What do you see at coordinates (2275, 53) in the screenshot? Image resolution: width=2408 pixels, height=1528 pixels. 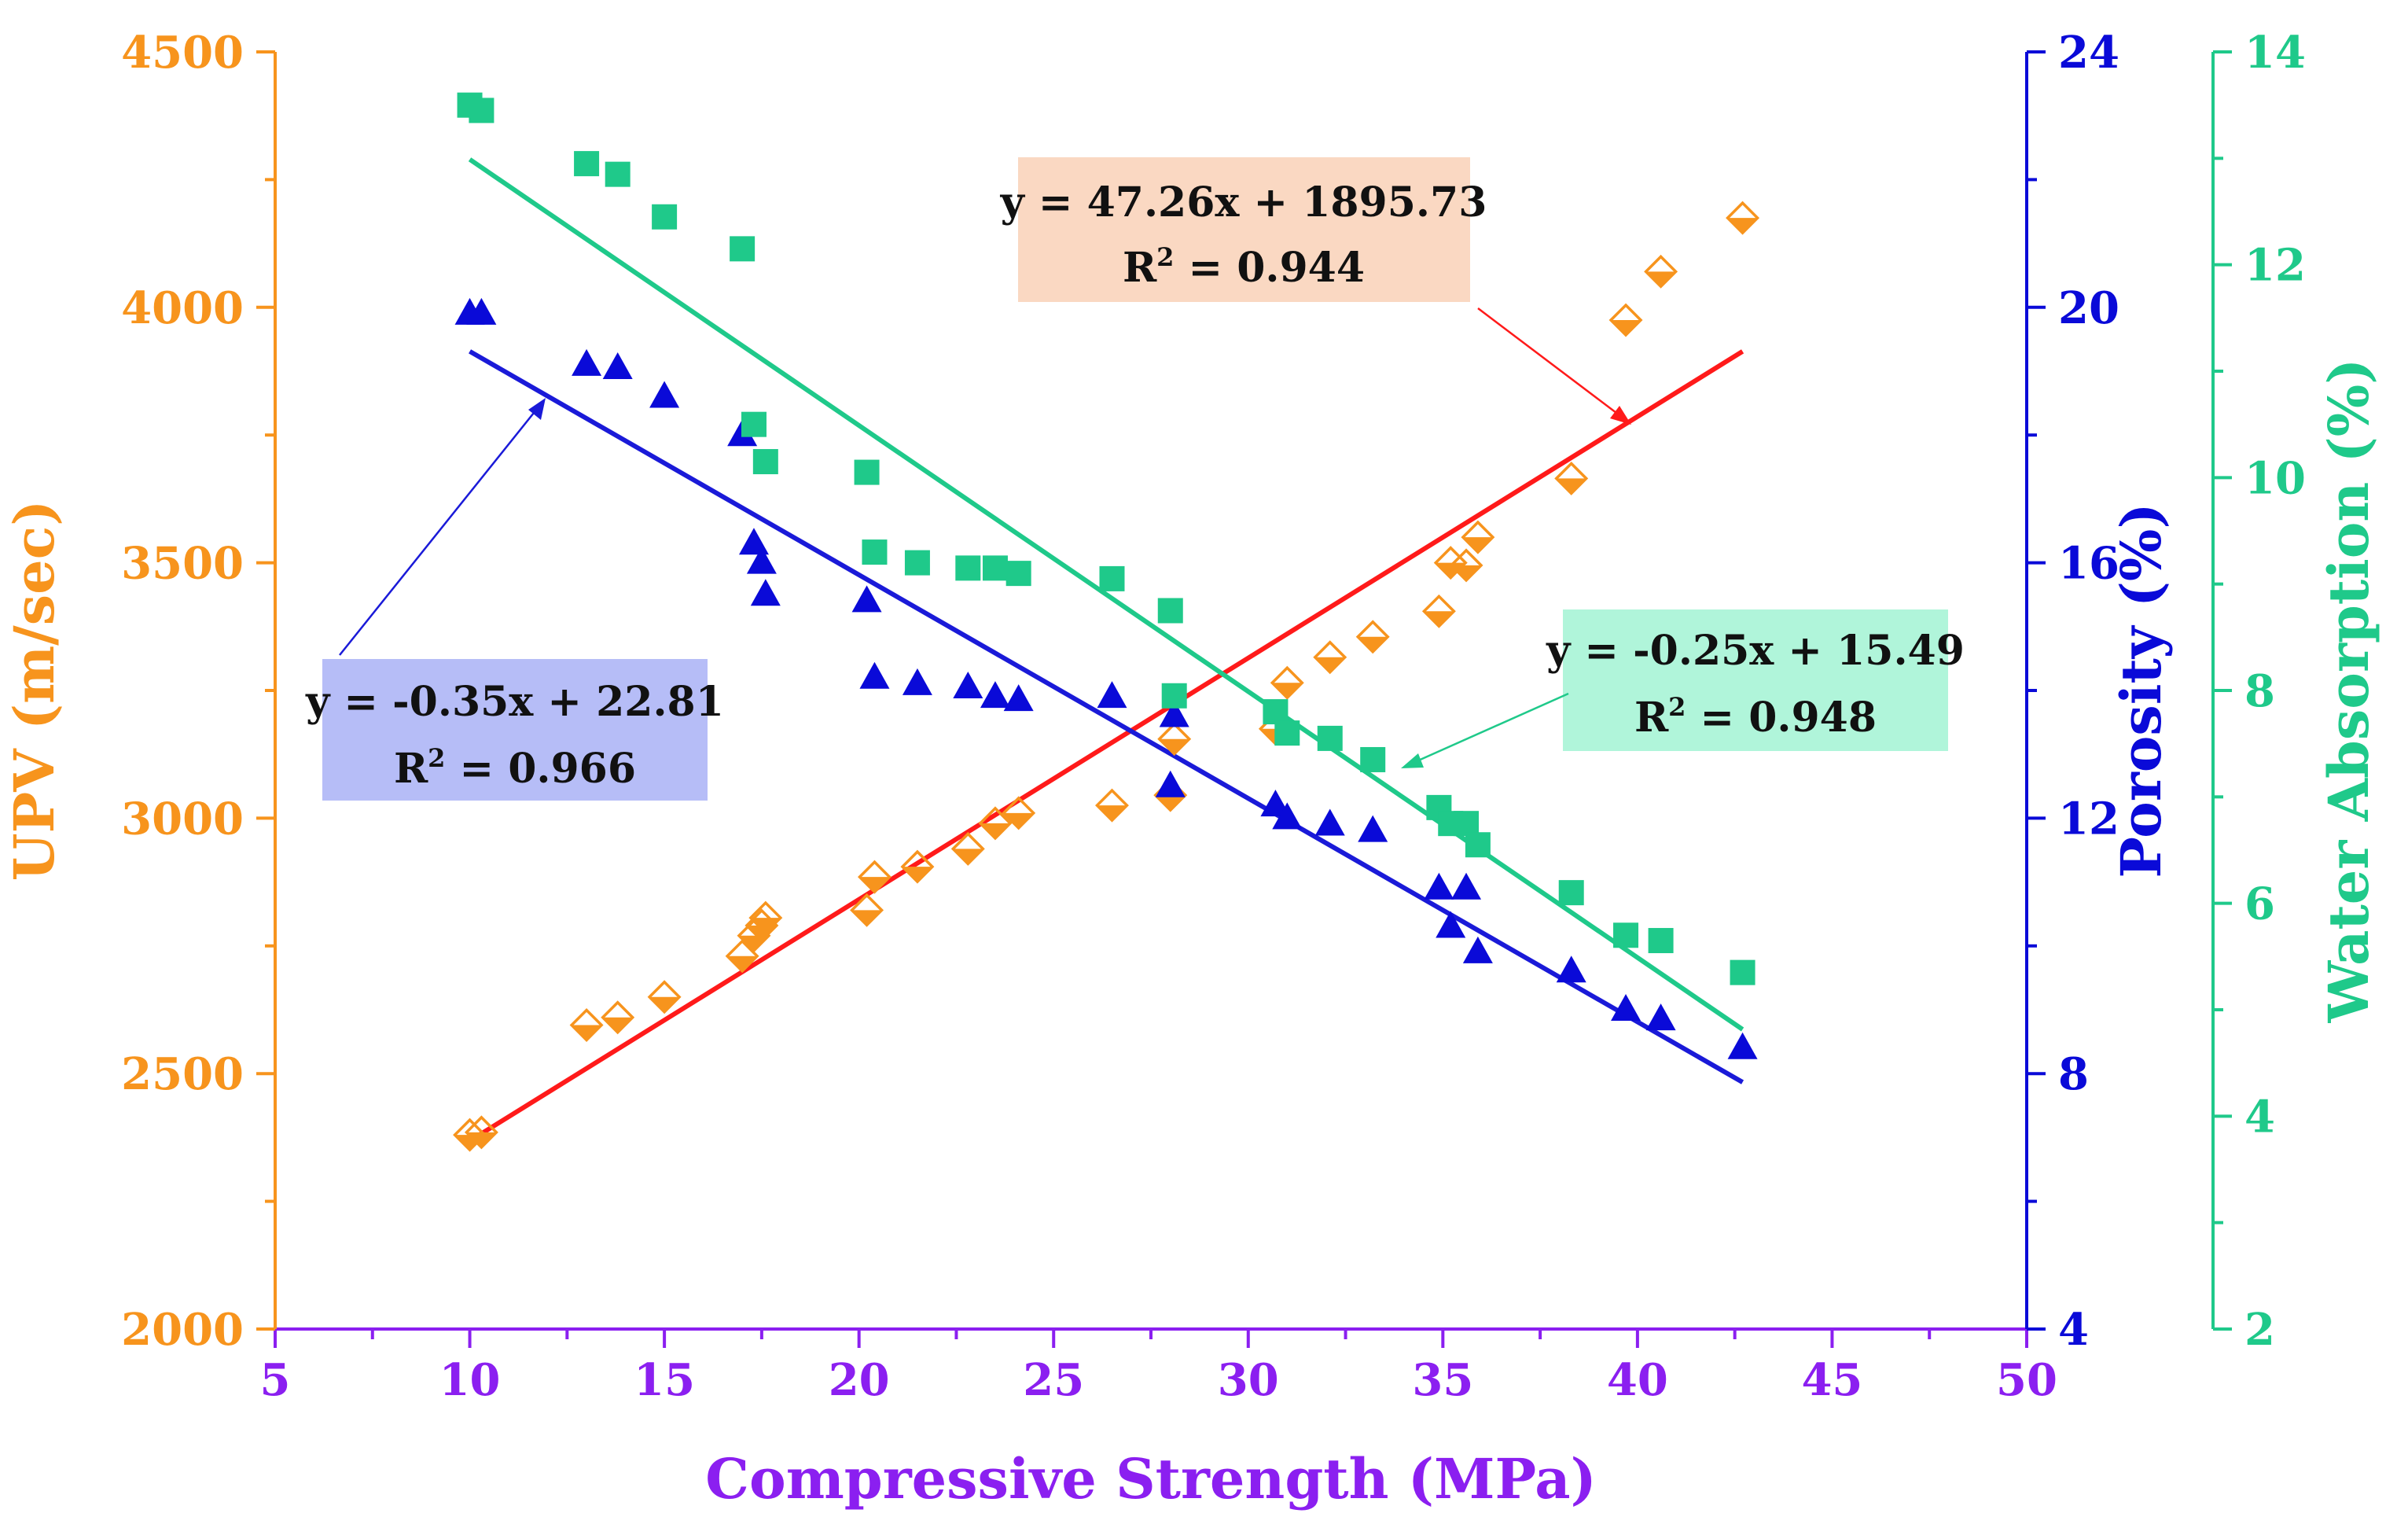 I see `water-tick-label: 14` at bounding box center [2275, 53].